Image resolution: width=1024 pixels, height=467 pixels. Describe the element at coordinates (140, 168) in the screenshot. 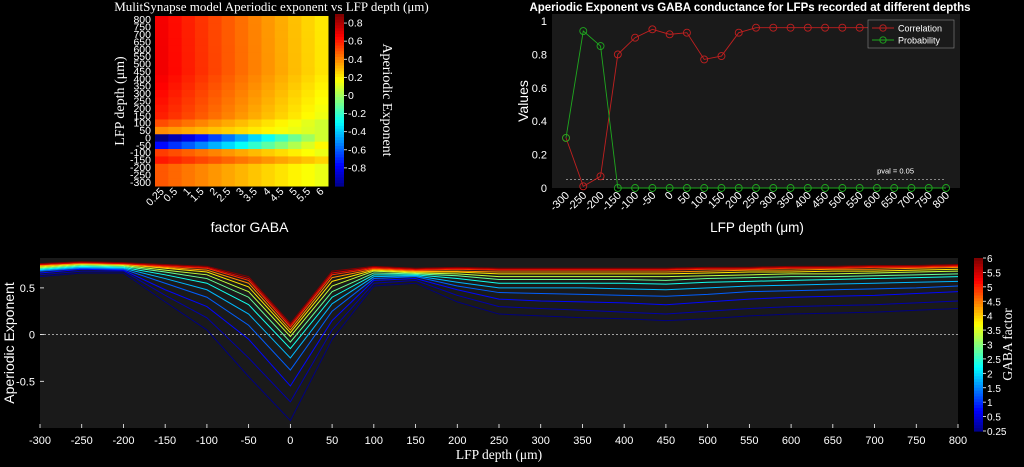

I see `heatmap-y-tick-label: -200` at that location.